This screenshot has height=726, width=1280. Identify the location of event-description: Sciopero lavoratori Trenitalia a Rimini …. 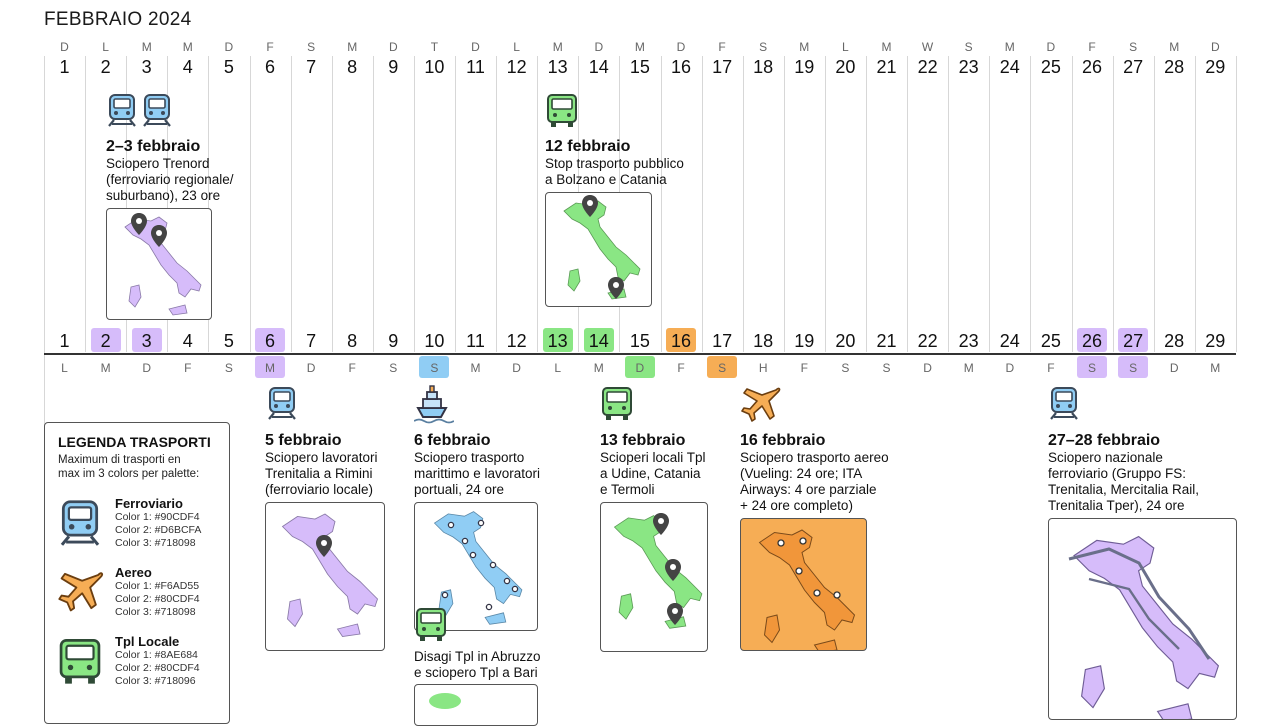
(321, 473).